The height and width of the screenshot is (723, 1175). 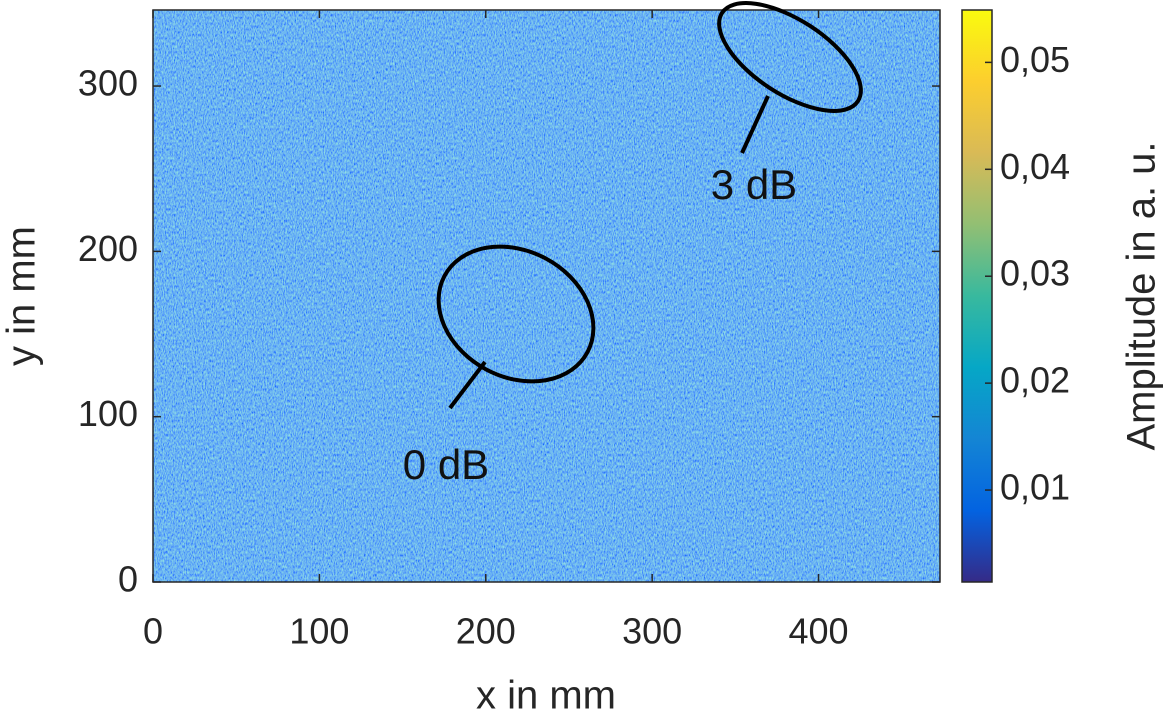 I want to click on annotation: 3 dB, so click(x=754, y=184).